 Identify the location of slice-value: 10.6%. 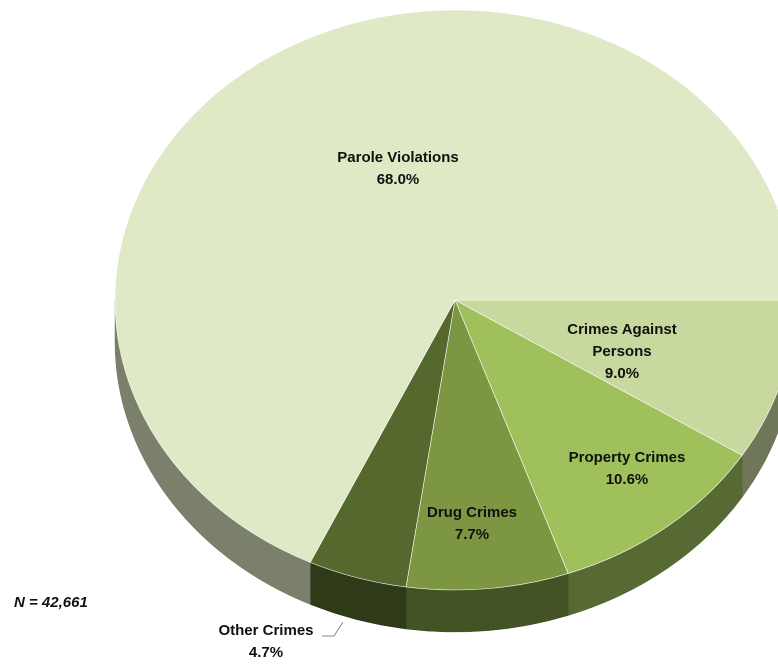
(627, 479).